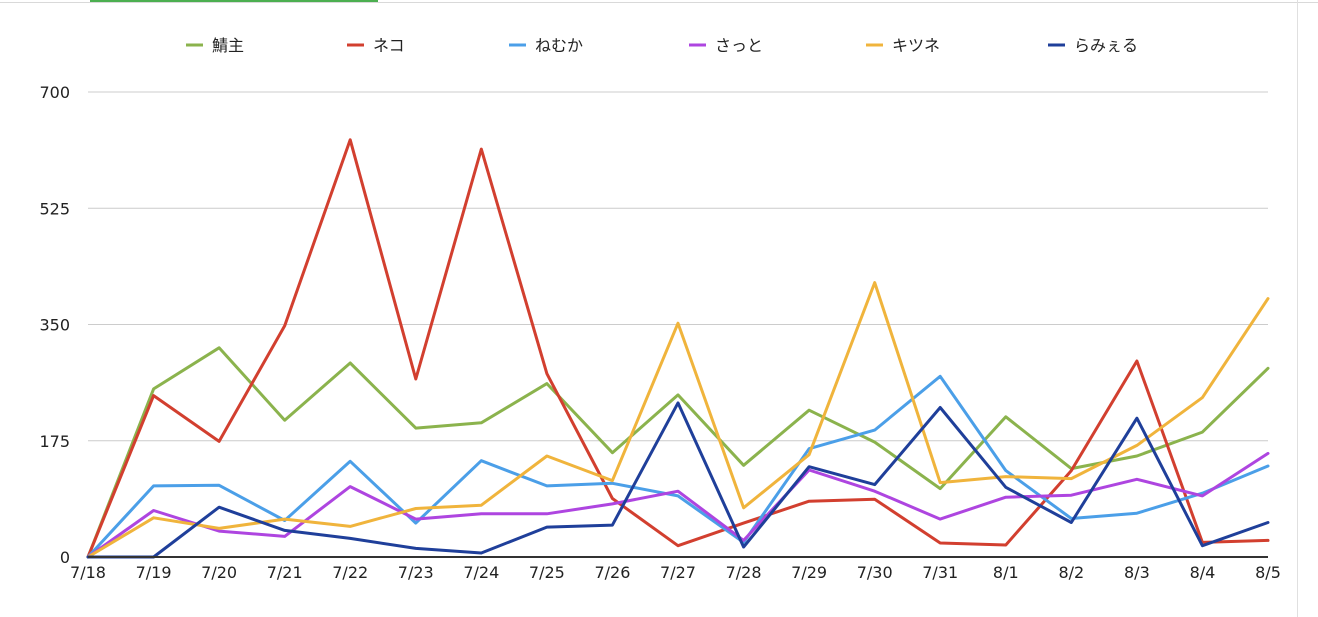 The width and height of the screenshot is (1318, 617). What do you see at coordinates (1297, 308) in the screenshot?
I see `right-edge-divider` at bounding box center [1297, 308].